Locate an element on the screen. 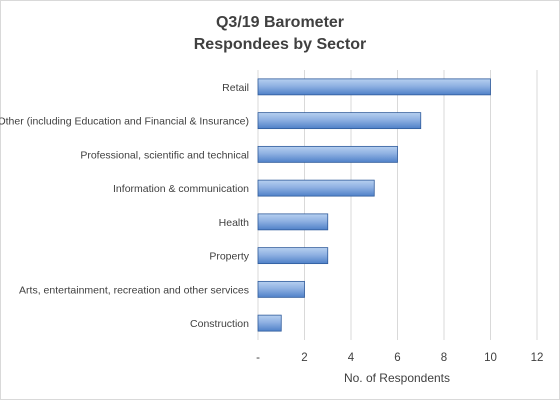 This screenshot has height=400, width=560. category-label-0: Retail is located at coordinates (235, 88).